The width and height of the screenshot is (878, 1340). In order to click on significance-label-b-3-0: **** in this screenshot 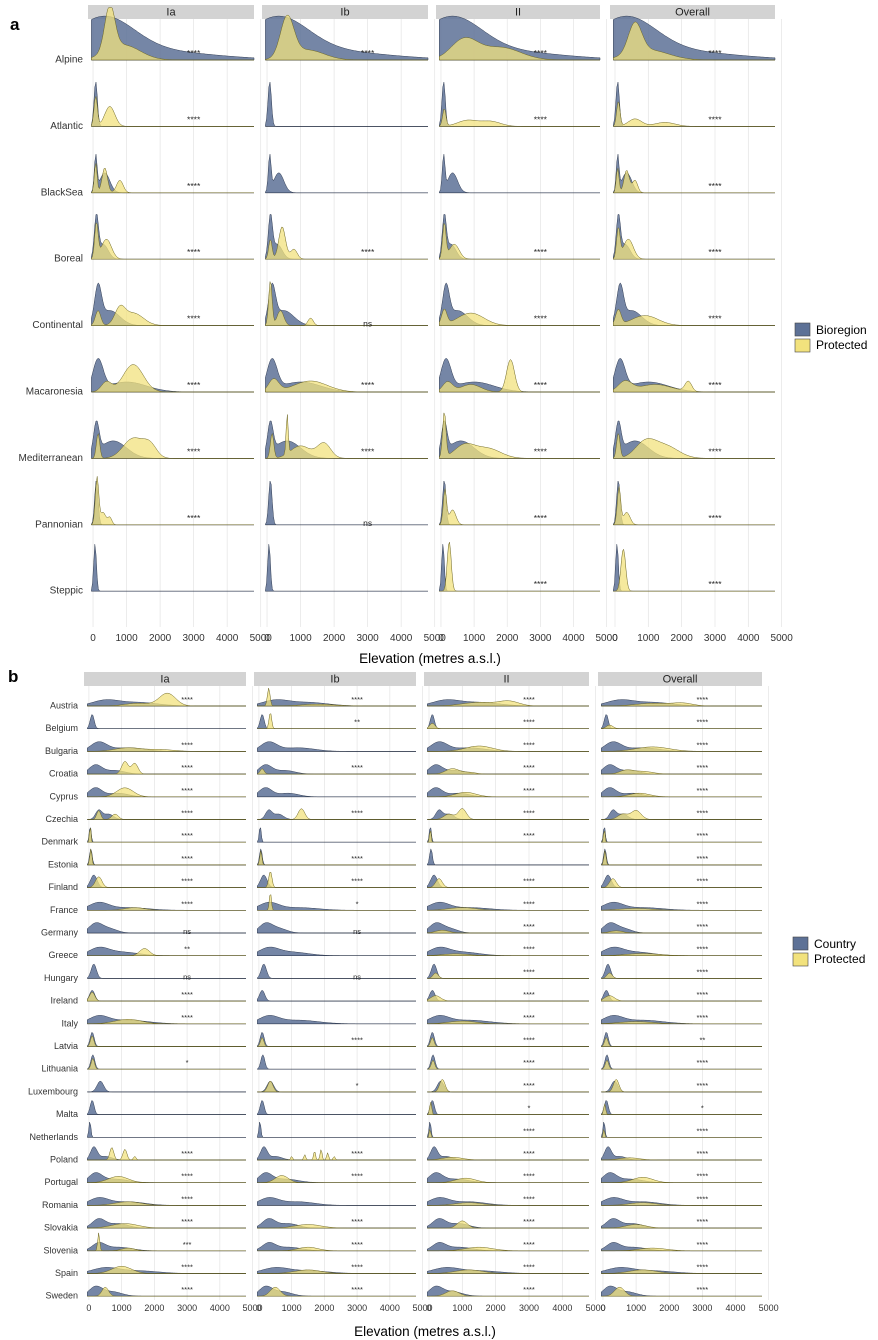, I will do `click(187, 767)`.